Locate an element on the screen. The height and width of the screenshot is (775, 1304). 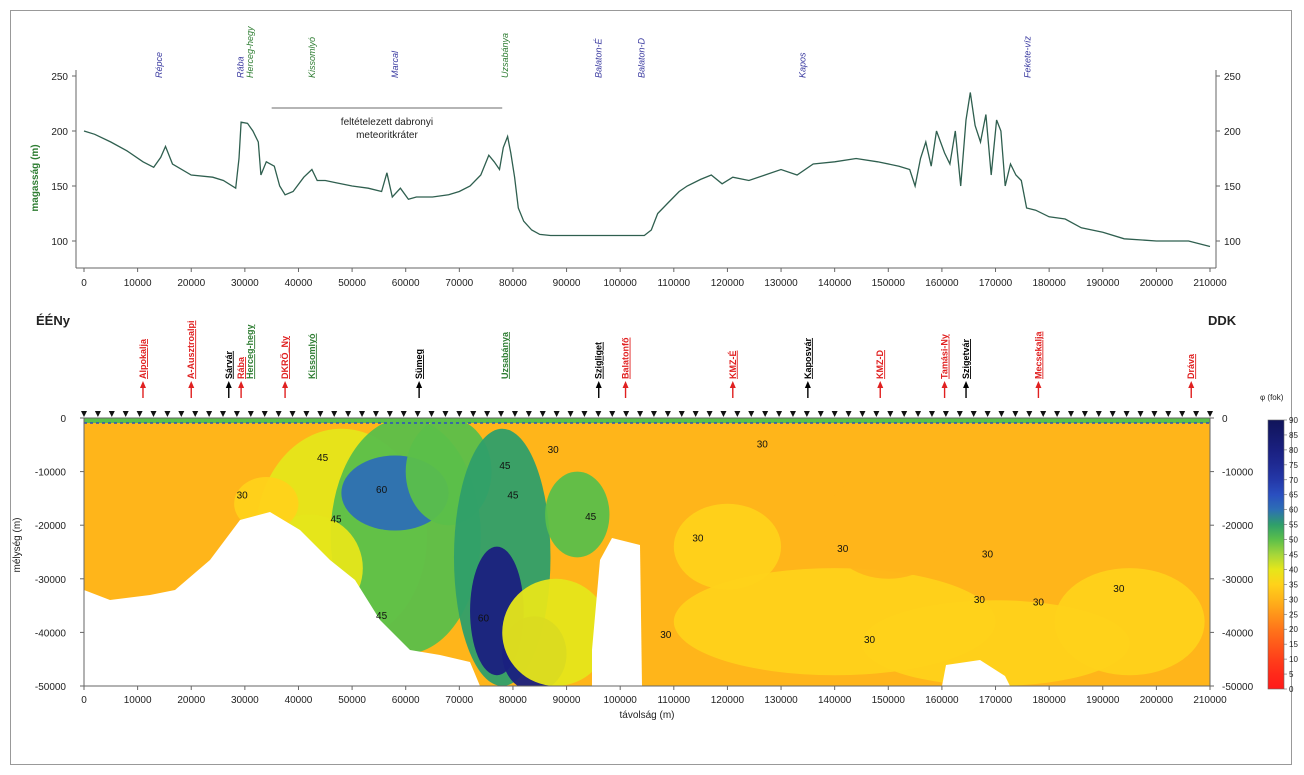
section-x-tick-label: 170000 is located at coordinates (996, 700).